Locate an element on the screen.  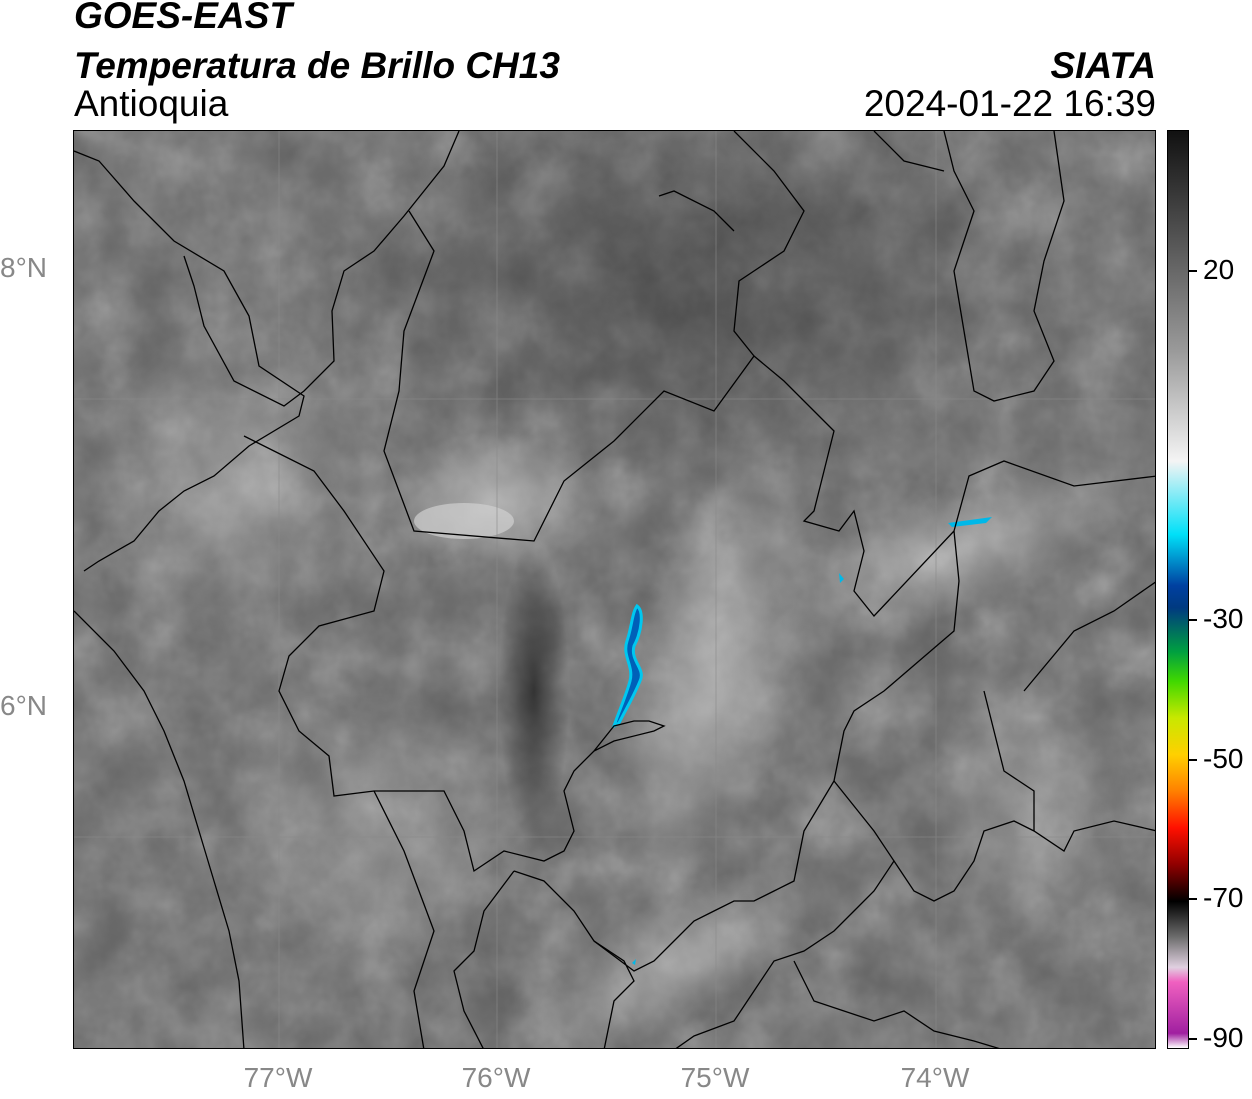
colorbar-label: -90 is located at coordinates (1223, 1037).